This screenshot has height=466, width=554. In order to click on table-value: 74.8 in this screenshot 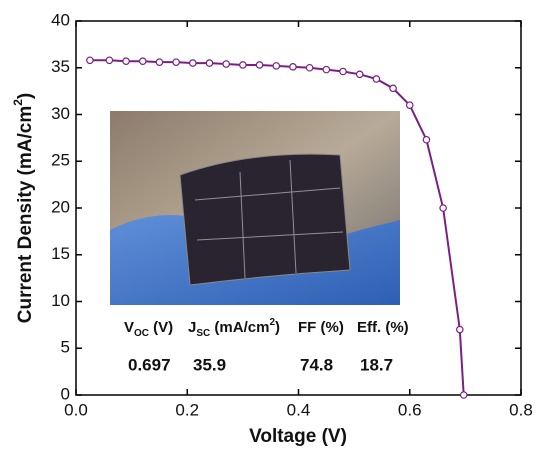, I will do `click(316, 364)`.